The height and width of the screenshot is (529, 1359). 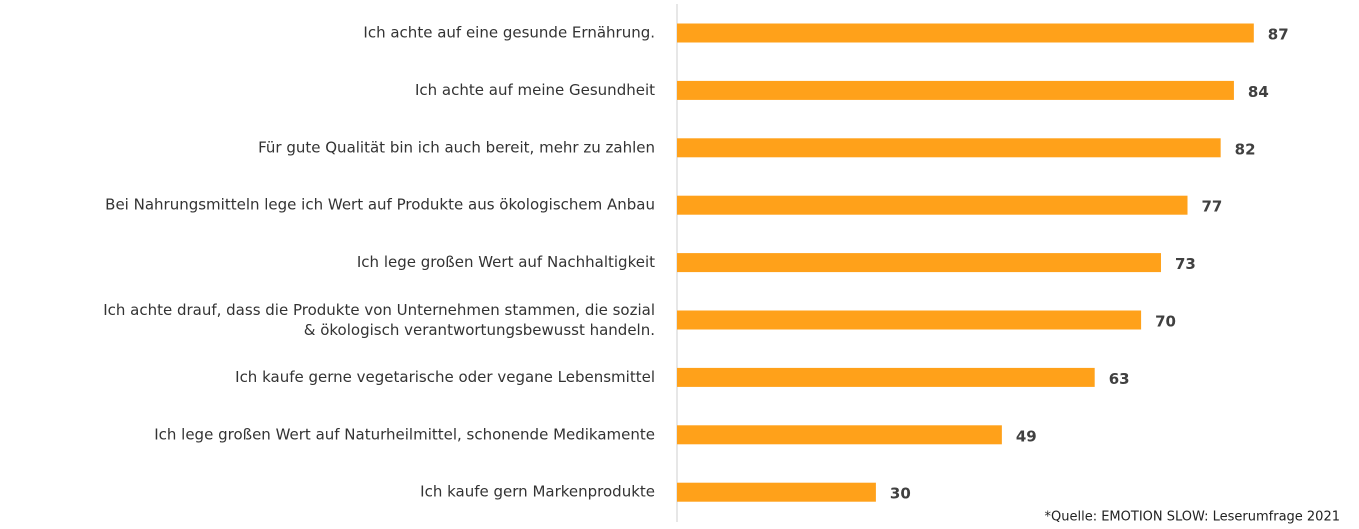 What do you see at coordinates (509, 33) in the screenshot?
I see `category-label: Ich achte auf eine gesunde Ernährung.` at bounding box center [509, 33].